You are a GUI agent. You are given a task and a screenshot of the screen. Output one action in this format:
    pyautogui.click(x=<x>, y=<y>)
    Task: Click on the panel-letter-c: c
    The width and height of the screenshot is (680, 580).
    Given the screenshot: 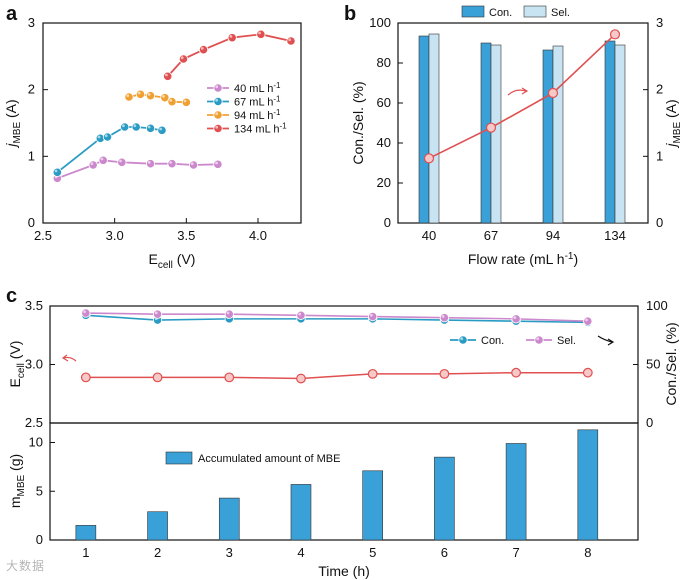 What is the action you would take?
    pyautogui.click(x=11, y=296)
    